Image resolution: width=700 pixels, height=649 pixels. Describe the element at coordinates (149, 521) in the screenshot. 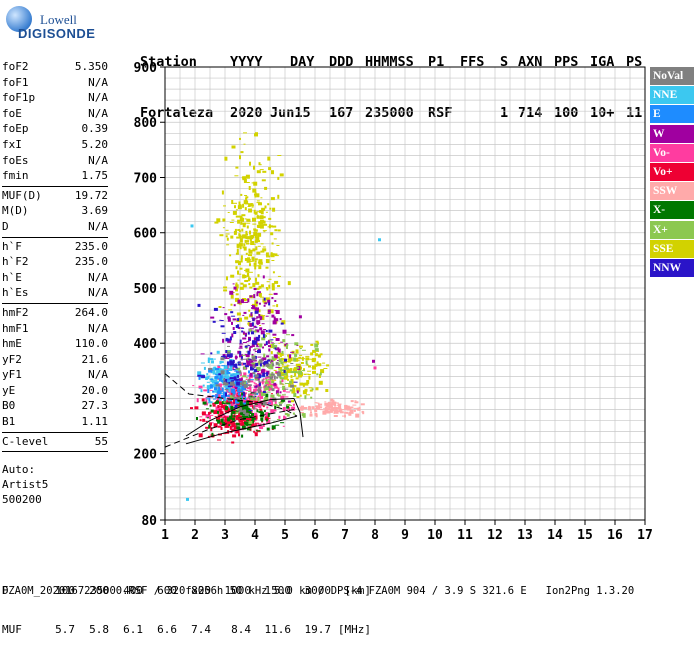

I see `y-tick-label: 80` at that location.